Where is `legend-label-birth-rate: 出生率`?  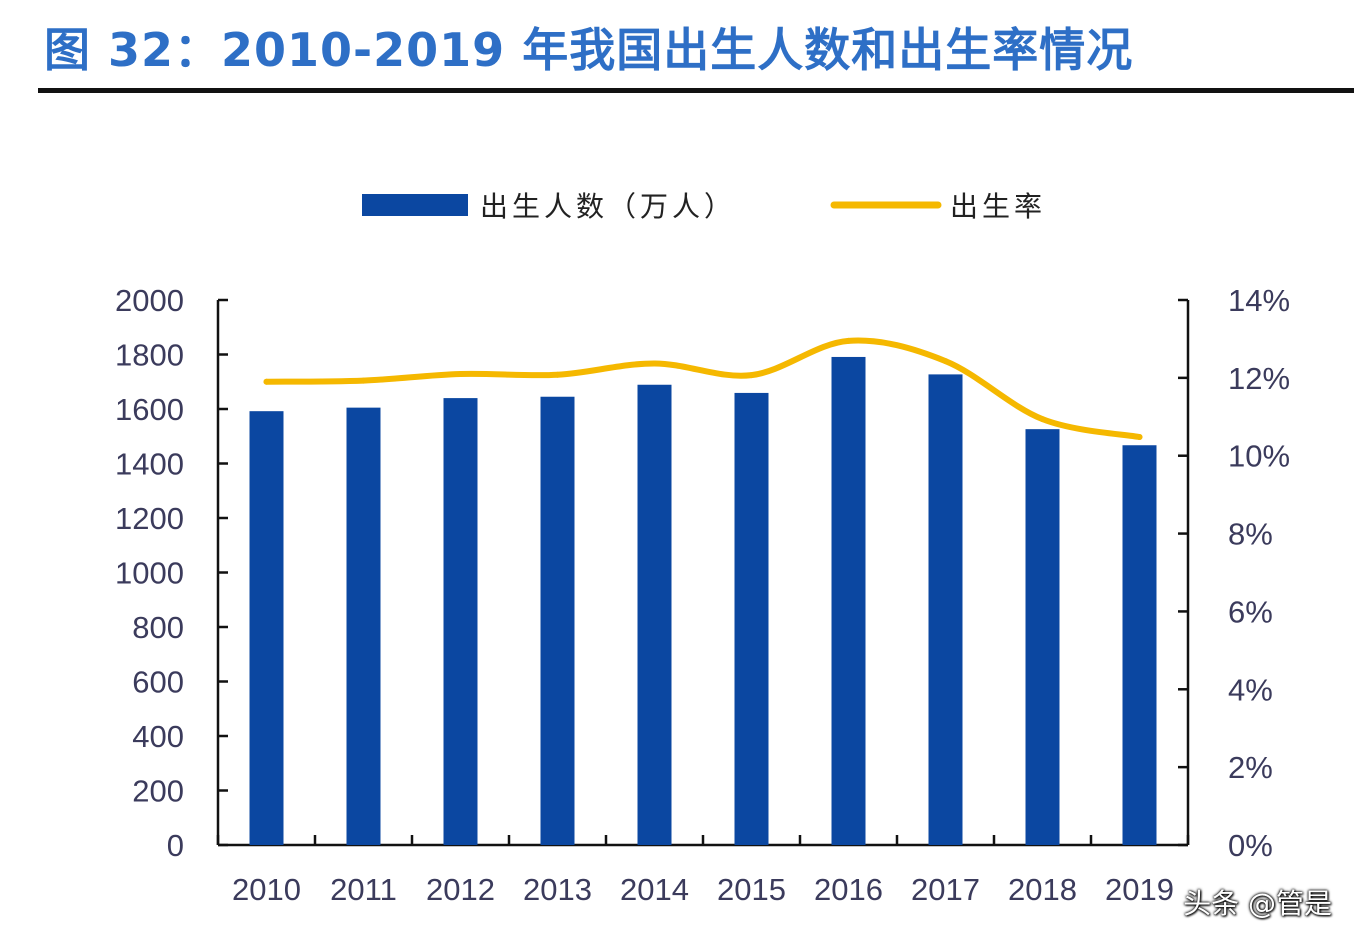 legend-label-birth-rate: 出生率 is located at coordinates (998, 206).